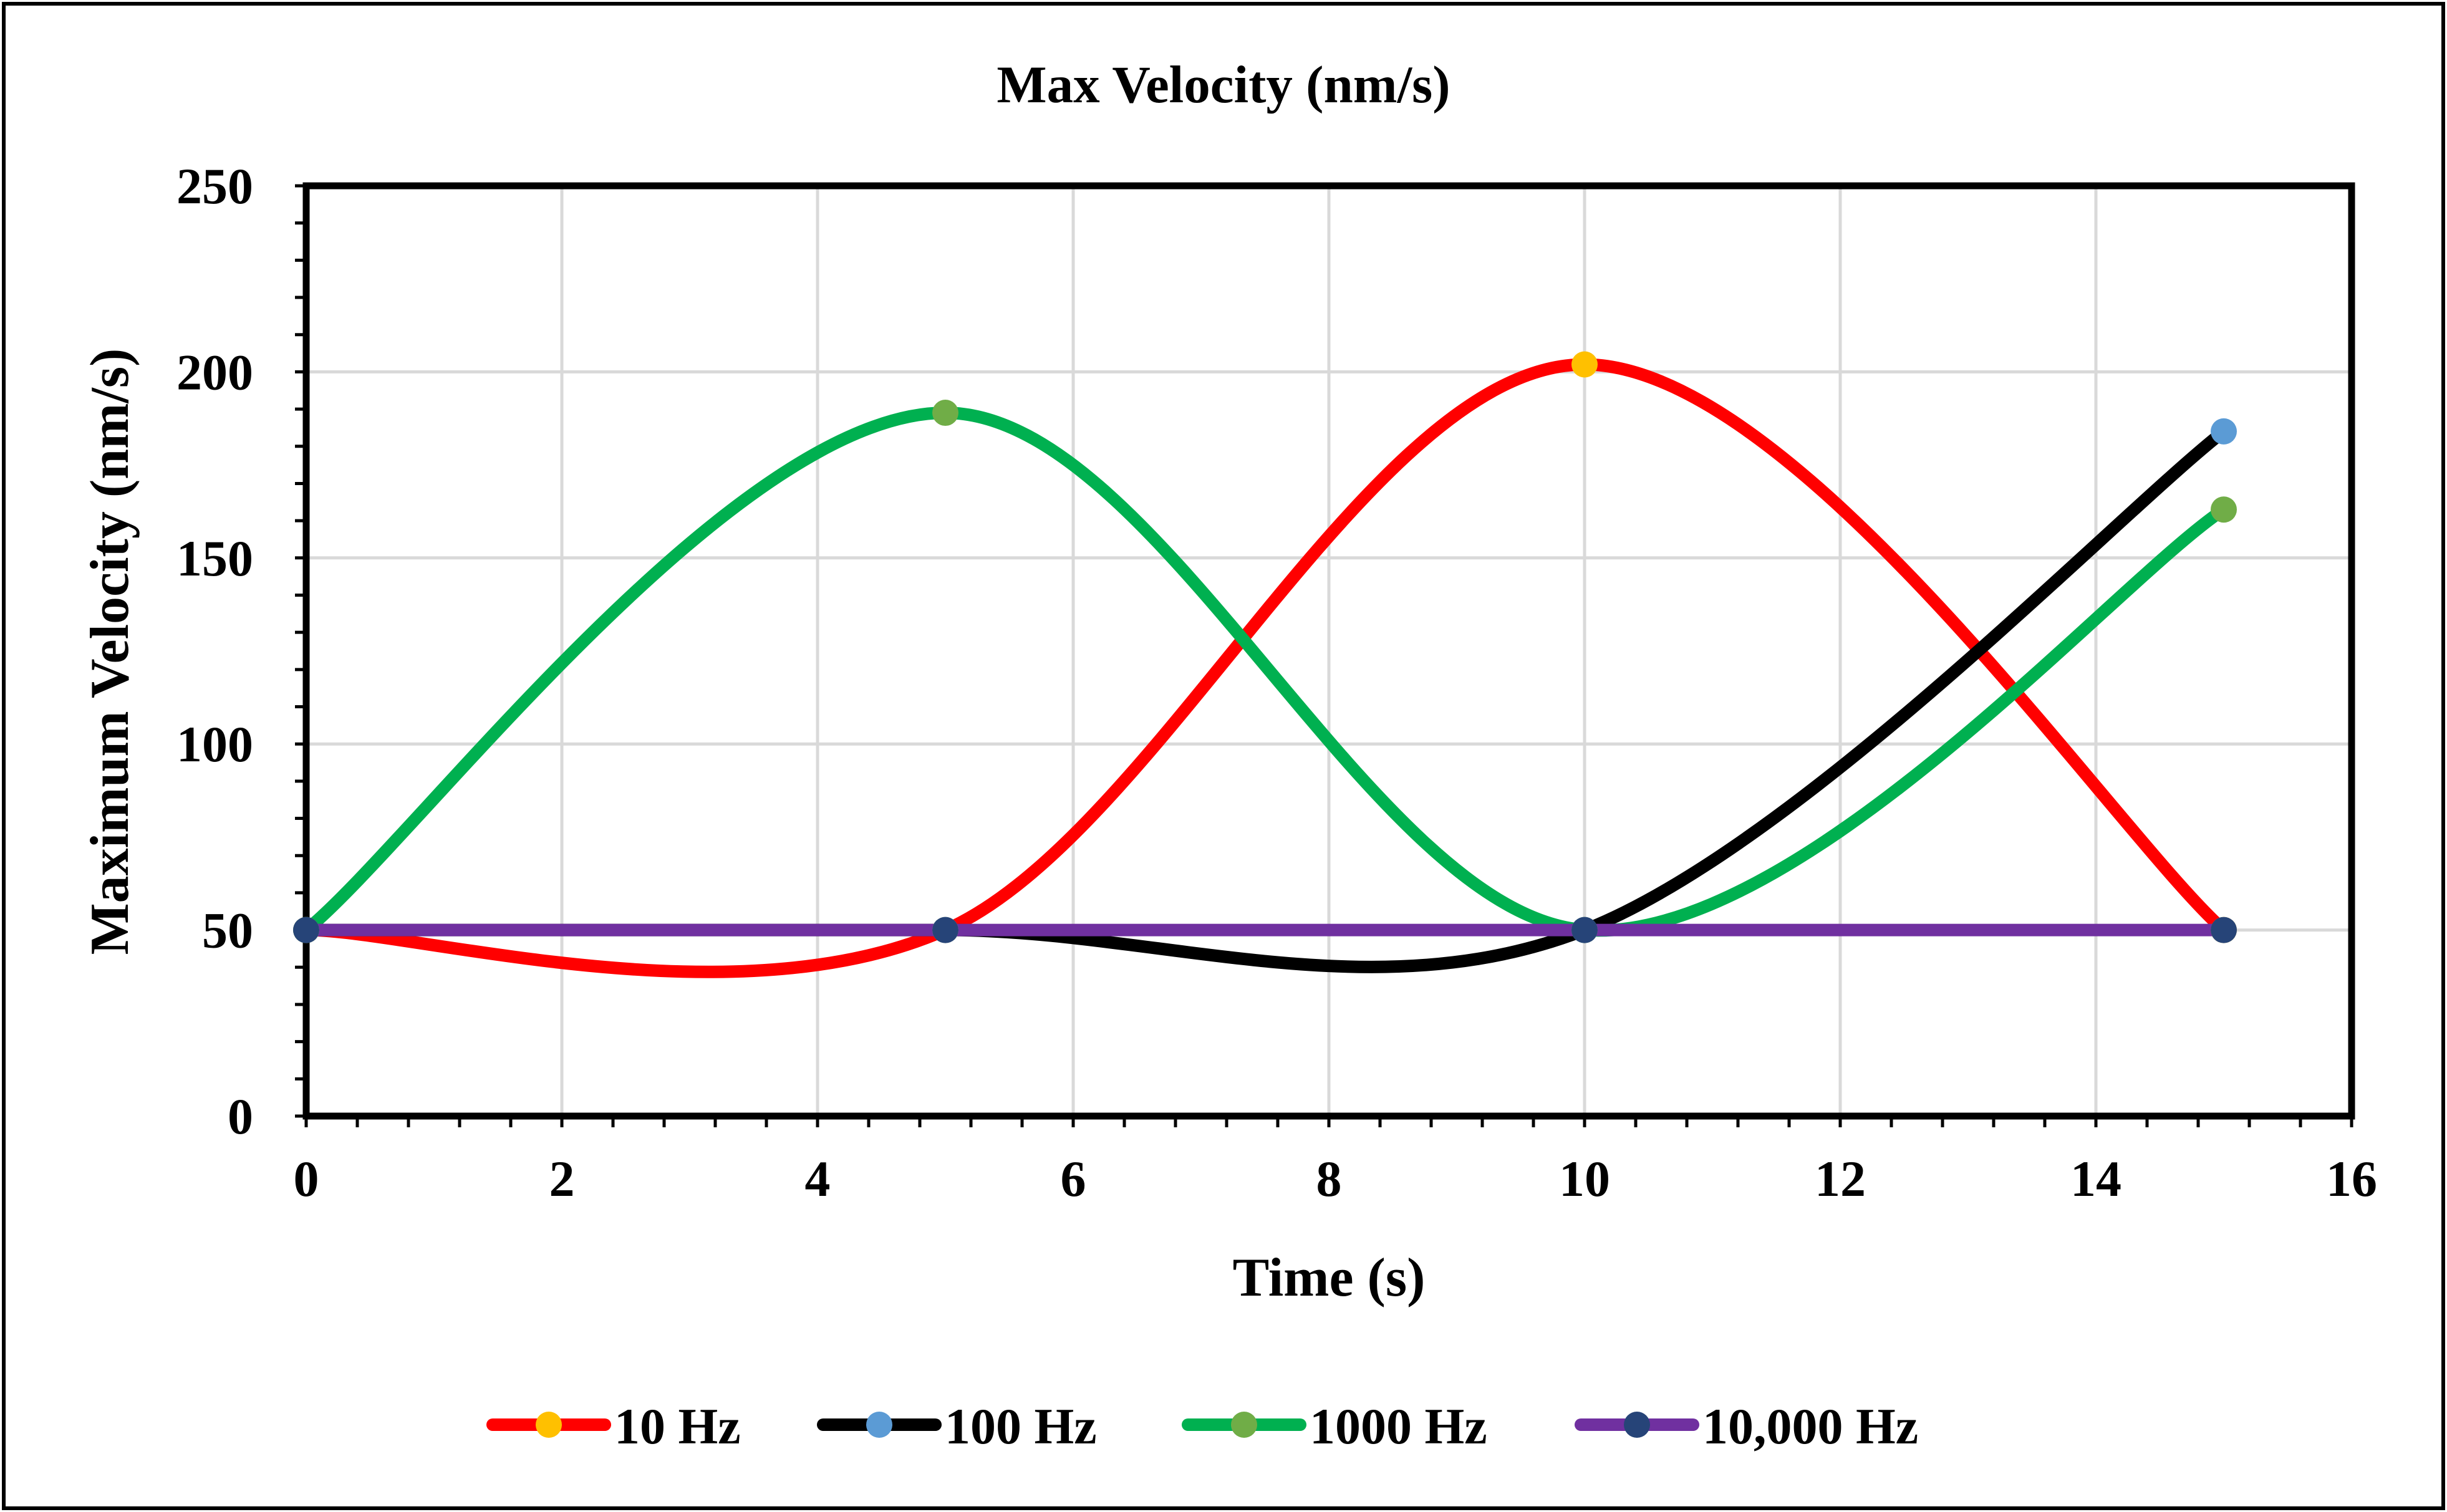 This screenshot has height=1512, width=2447. Describe the element at coordinates (306, 1178) in the screenshot. I see `x-tick-label: 0` at that location.